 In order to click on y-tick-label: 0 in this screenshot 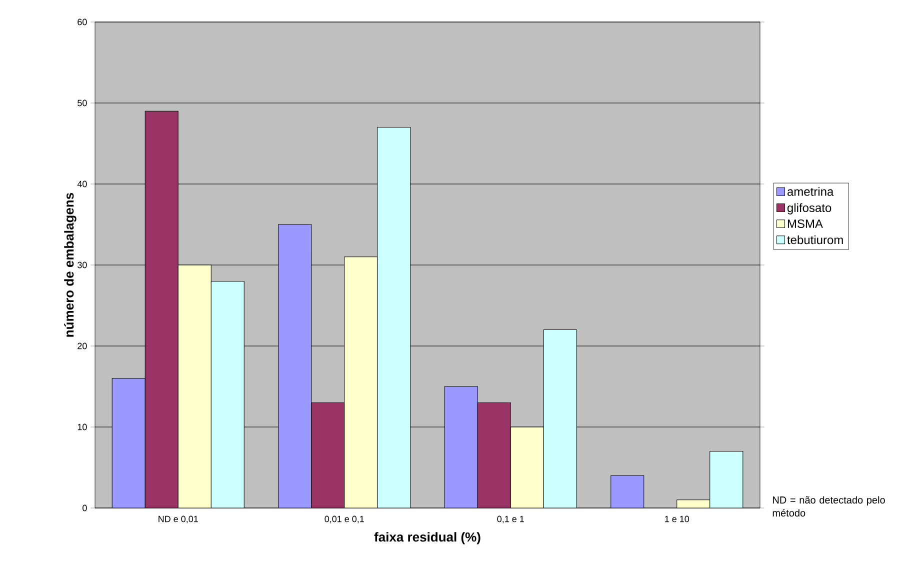, I will do `click(84, 508)`.